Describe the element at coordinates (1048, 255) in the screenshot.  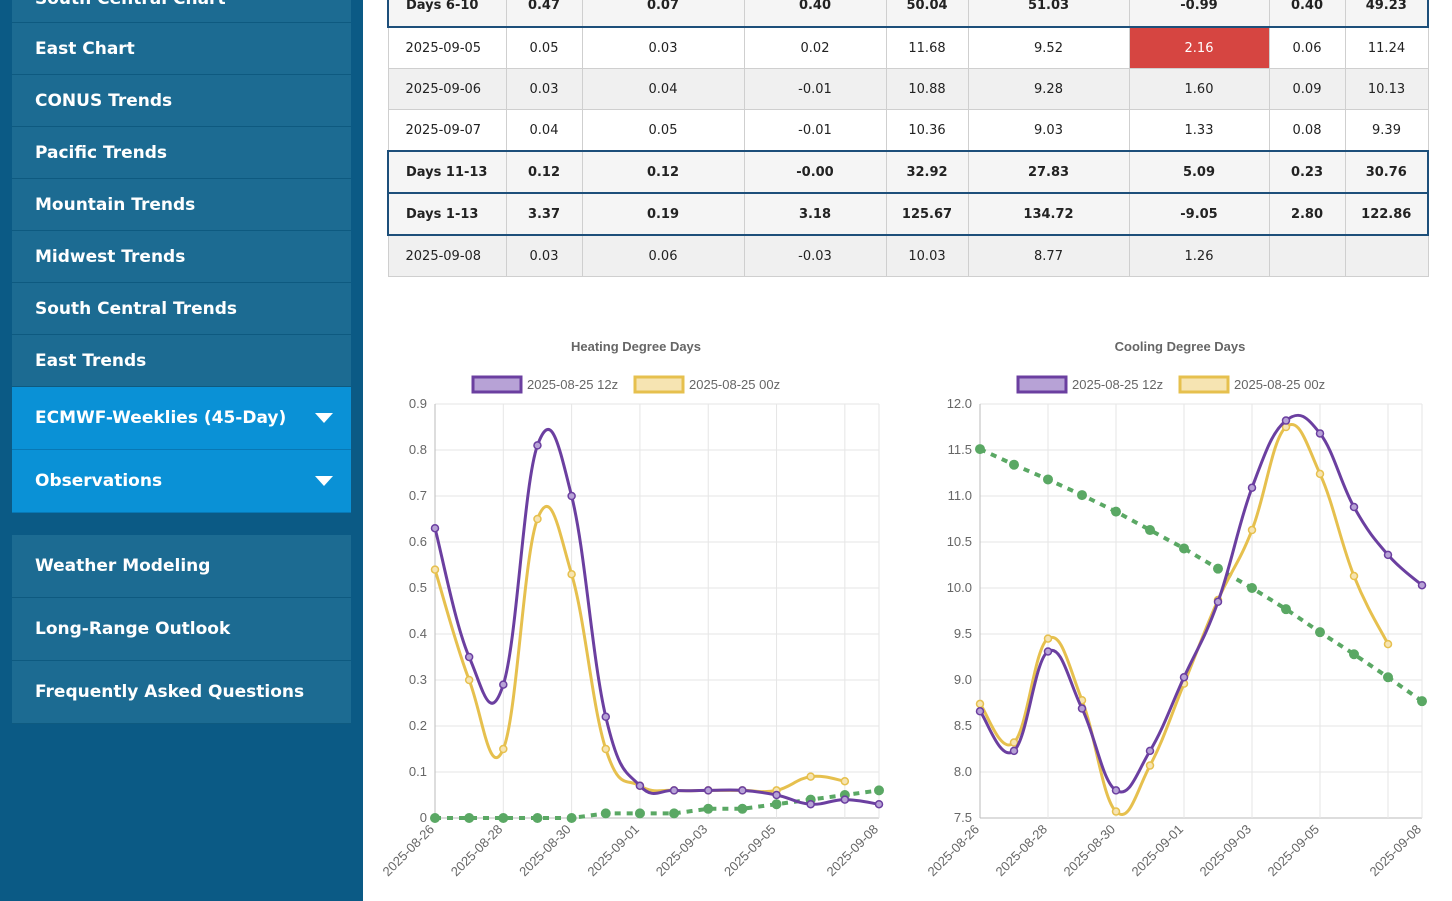
I see `table-cell: 8.77` at that location.